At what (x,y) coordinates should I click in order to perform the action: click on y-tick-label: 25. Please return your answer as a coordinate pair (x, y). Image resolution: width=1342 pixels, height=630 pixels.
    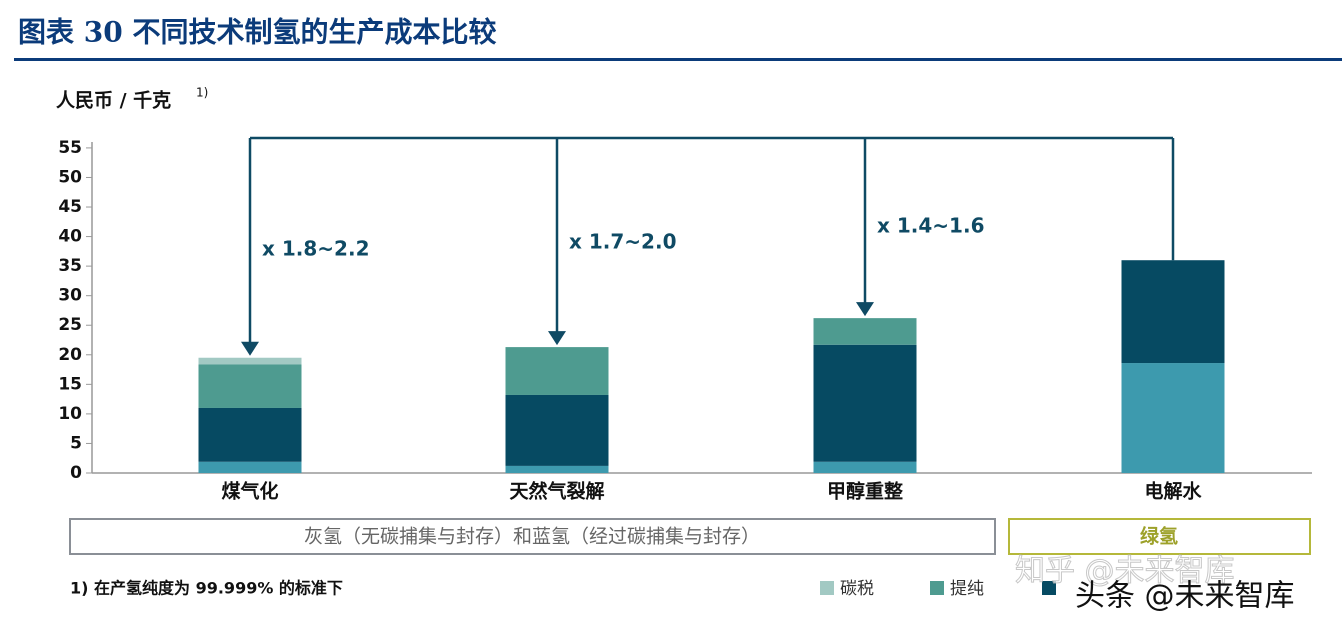
    Looking at the image, I should click on (70, 325).